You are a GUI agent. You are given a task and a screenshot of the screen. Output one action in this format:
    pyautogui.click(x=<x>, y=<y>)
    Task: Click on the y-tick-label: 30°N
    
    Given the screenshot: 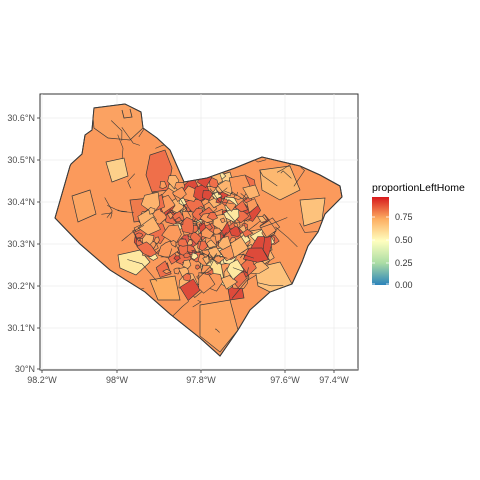 What is the action you would take?
    pyautogui.click(x=25, y=369)
    